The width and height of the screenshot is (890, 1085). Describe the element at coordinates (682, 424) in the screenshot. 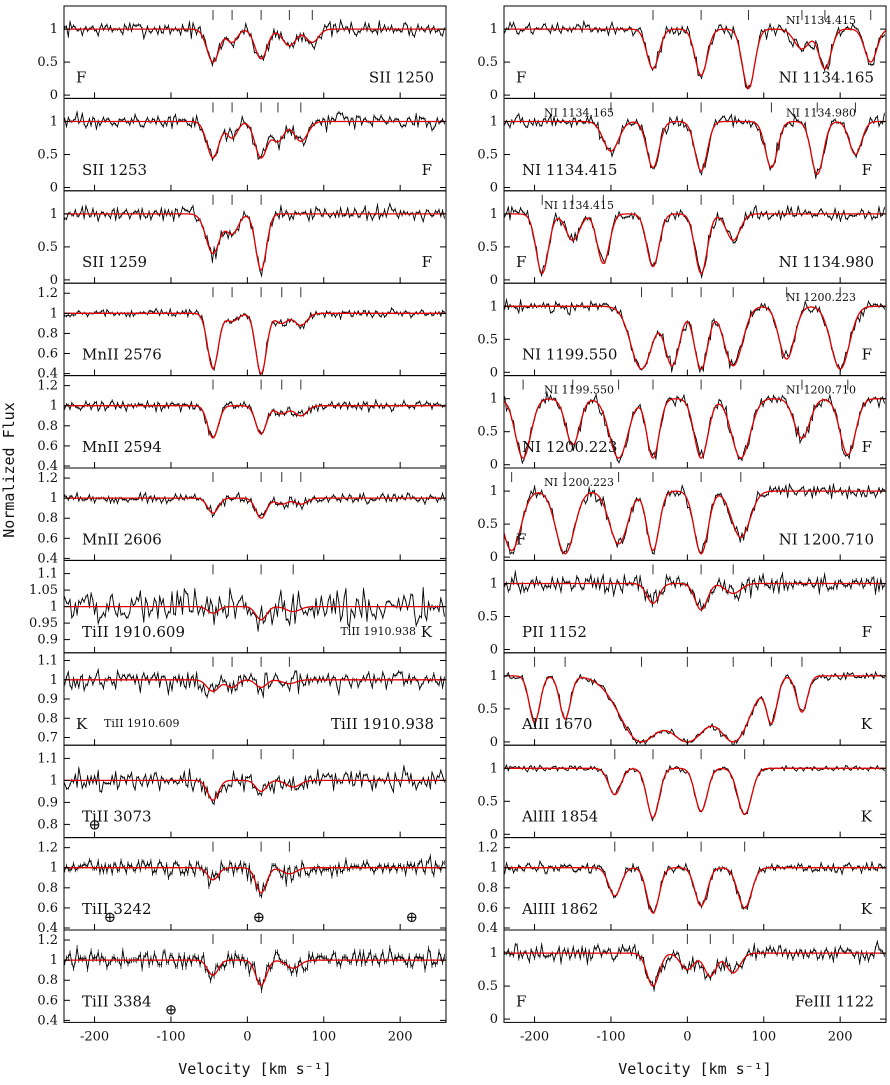

I see `panel-NI-1200-223: 0 0.5 1 NI 1200.223 F NI 1199.550 NI 1200.710` at that location.